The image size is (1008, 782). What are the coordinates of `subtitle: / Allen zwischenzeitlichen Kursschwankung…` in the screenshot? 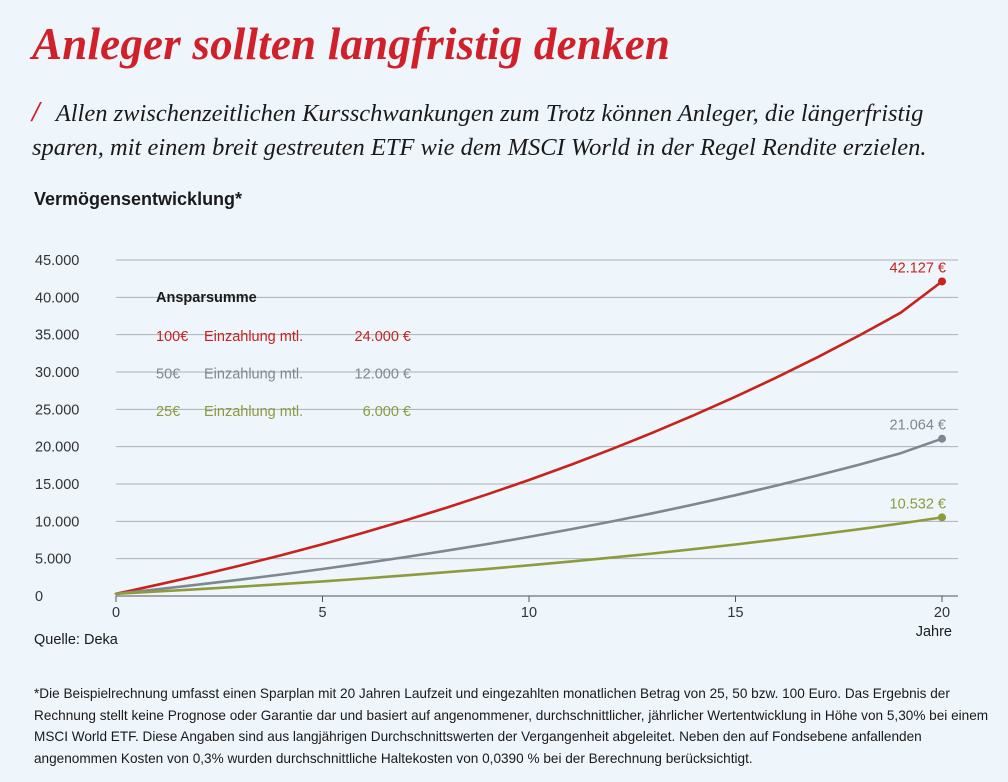 It's located at (507, 130).